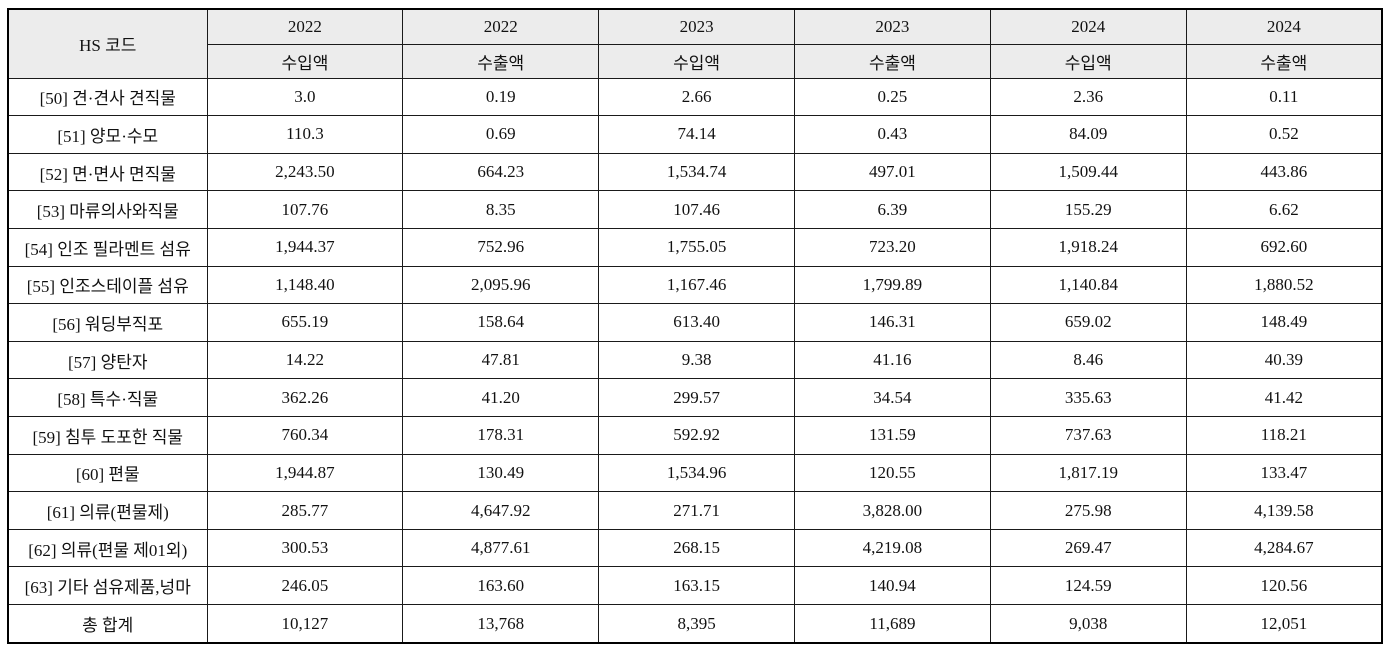 This screenshot has width=1390, height=649. What do you see at coordinates (107, 247) in the screenshot?
I see `row-label: [54] 인조 필라멘트 섬유` at bounding box center [107, 247].